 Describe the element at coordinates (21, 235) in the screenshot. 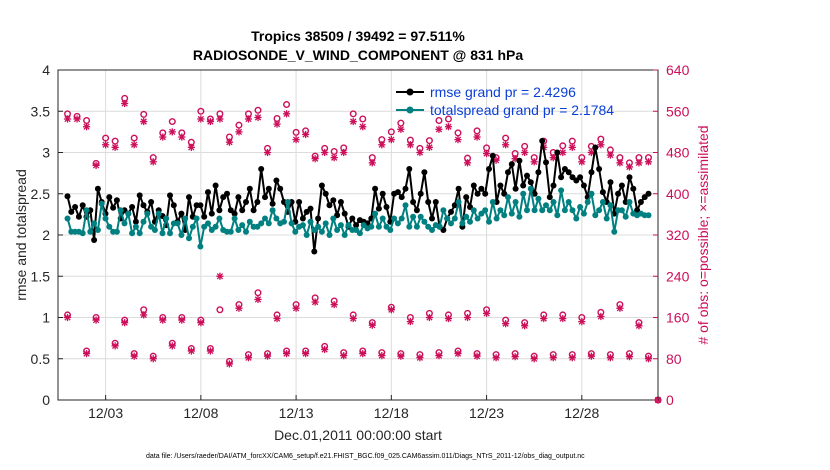

I see `y-axis-left-label: rmse and totalspread` at that location.